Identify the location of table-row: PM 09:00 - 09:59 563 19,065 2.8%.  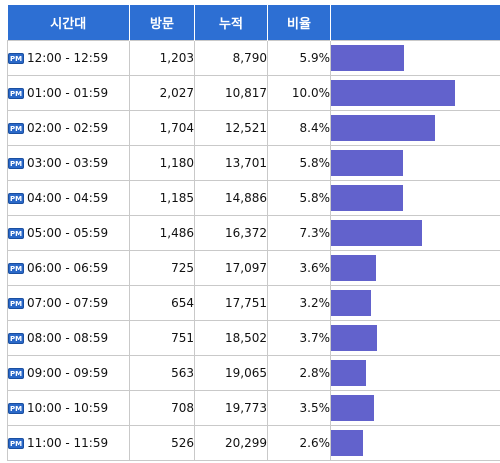
(253, 373).